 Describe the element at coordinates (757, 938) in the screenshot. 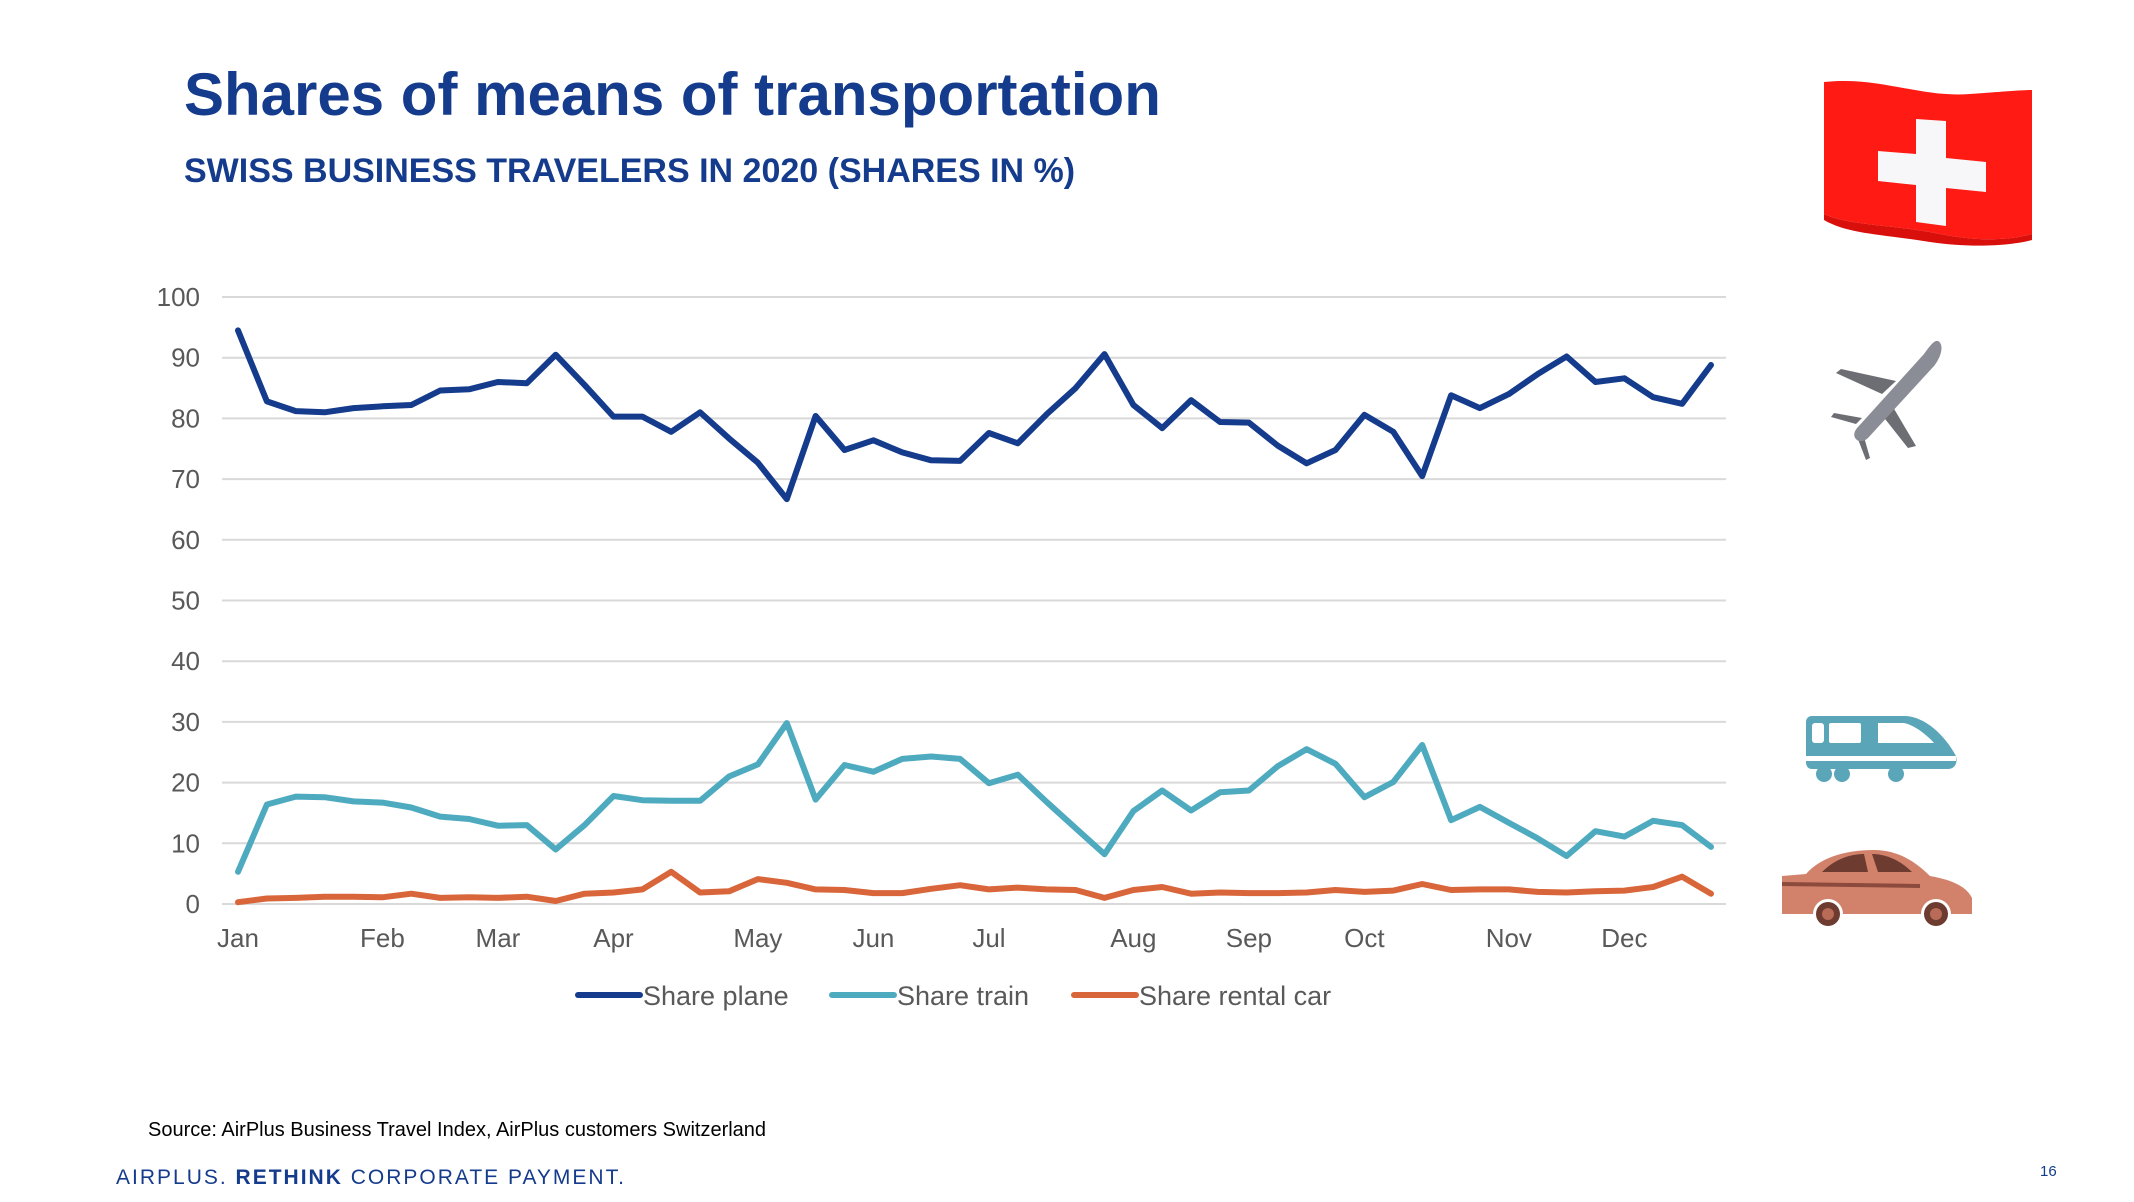

I see `x-tick-label: May` at that location.